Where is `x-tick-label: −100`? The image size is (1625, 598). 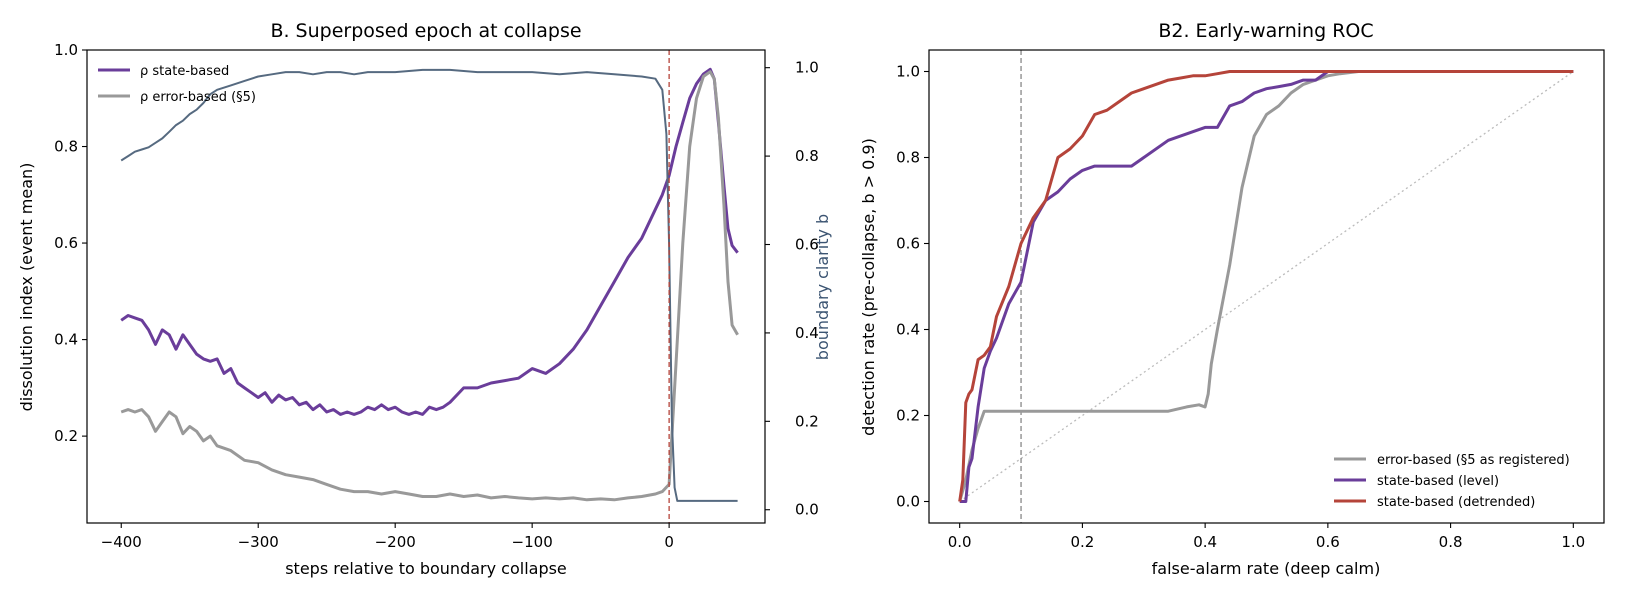 x-tick-label: −100 is located at coordinates (532, 542).